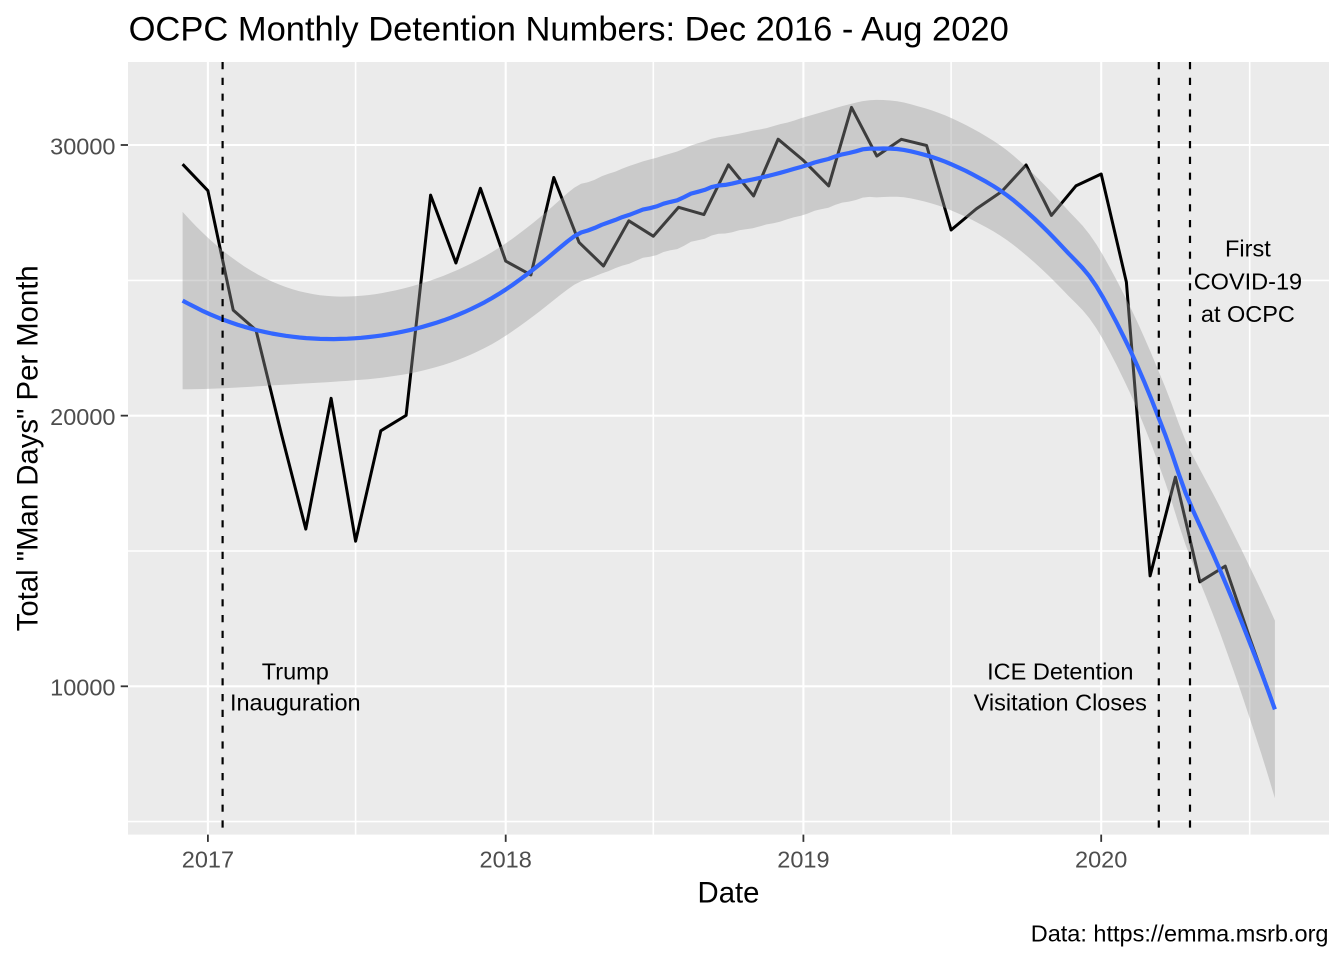  I want to click on svg-text: 2020, so click(1101, 860).